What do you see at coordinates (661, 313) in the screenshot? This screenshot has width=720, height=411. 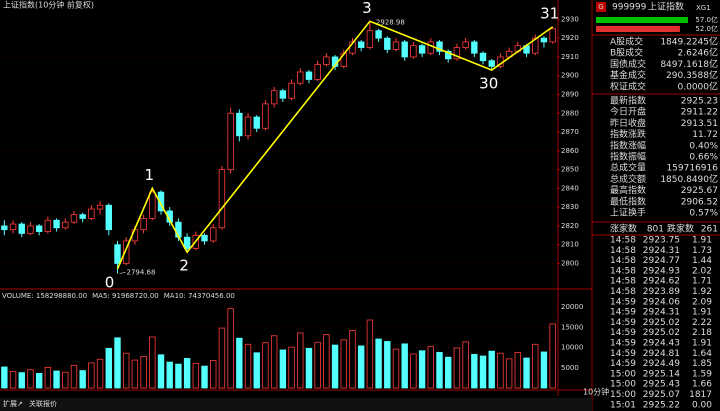 I see `tick-price: 2924.31` at bounding box center [661, 313].